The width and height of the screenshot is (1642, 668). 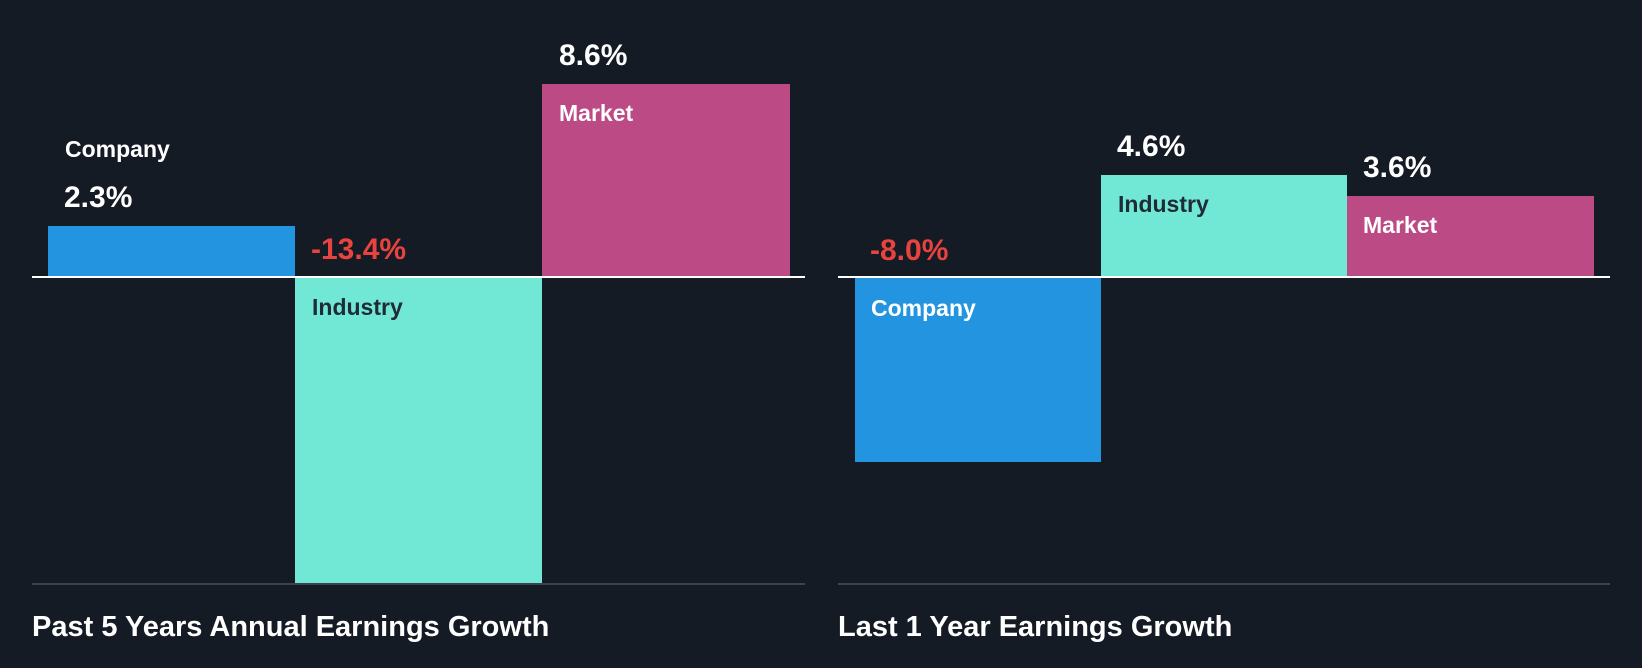 What do you see at coordinates (418, 584) in the screenshot?
I see `bottom-rule-5y` at bounding box center [418, 584].